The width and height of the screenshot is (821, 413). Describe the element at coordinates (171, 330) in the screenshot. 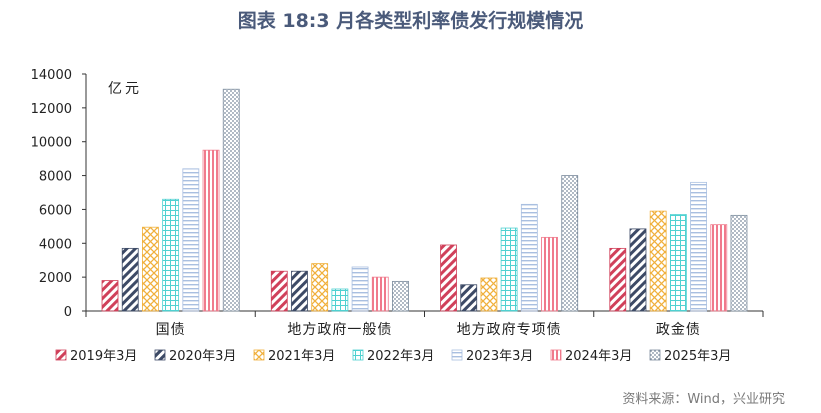

I see `x-category-label: 国债` at that location.